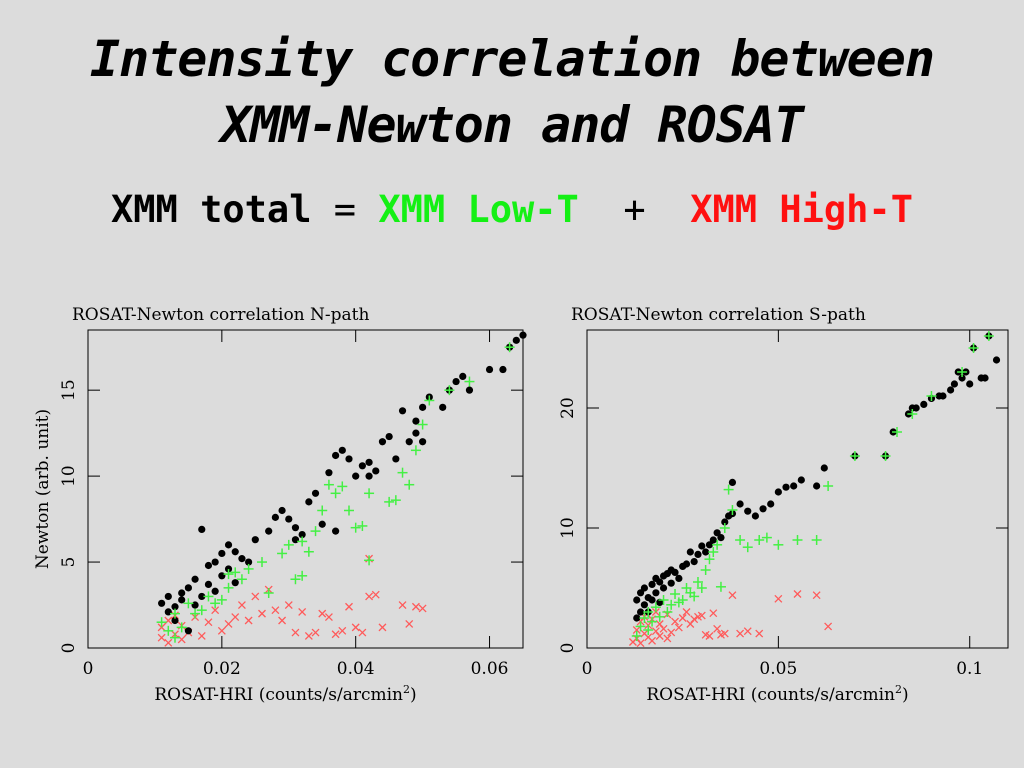  Describe the element at coordinates (634, 209) in the screenshot. I see `equation-plus: +` at that location.